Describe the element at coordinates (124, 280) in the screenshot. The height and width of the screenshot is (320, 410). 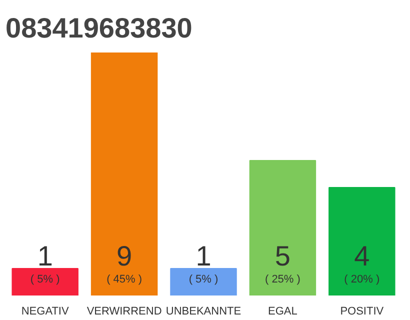
I see `annotation: ( 45% )` at that location.